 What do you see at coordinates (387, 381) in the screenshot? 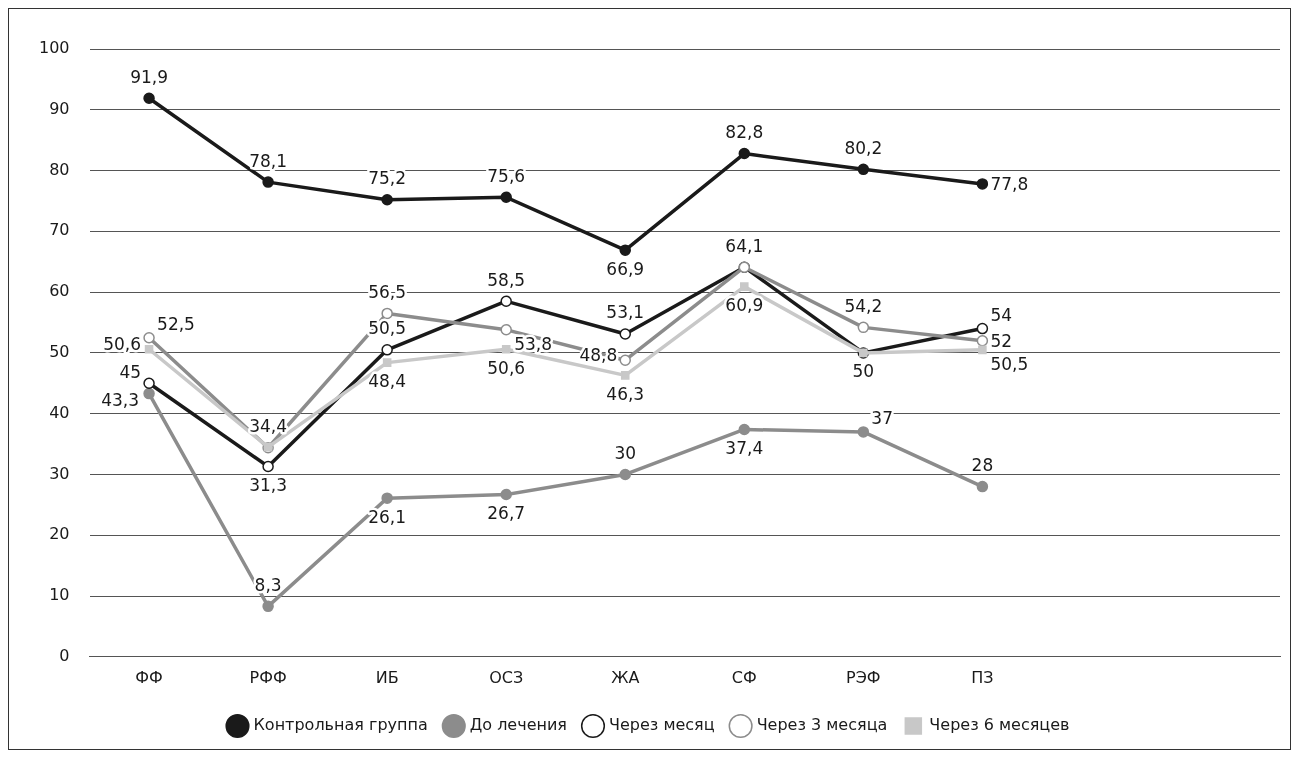
I see `data-label: 48,4` at bounding box center [387, 381].